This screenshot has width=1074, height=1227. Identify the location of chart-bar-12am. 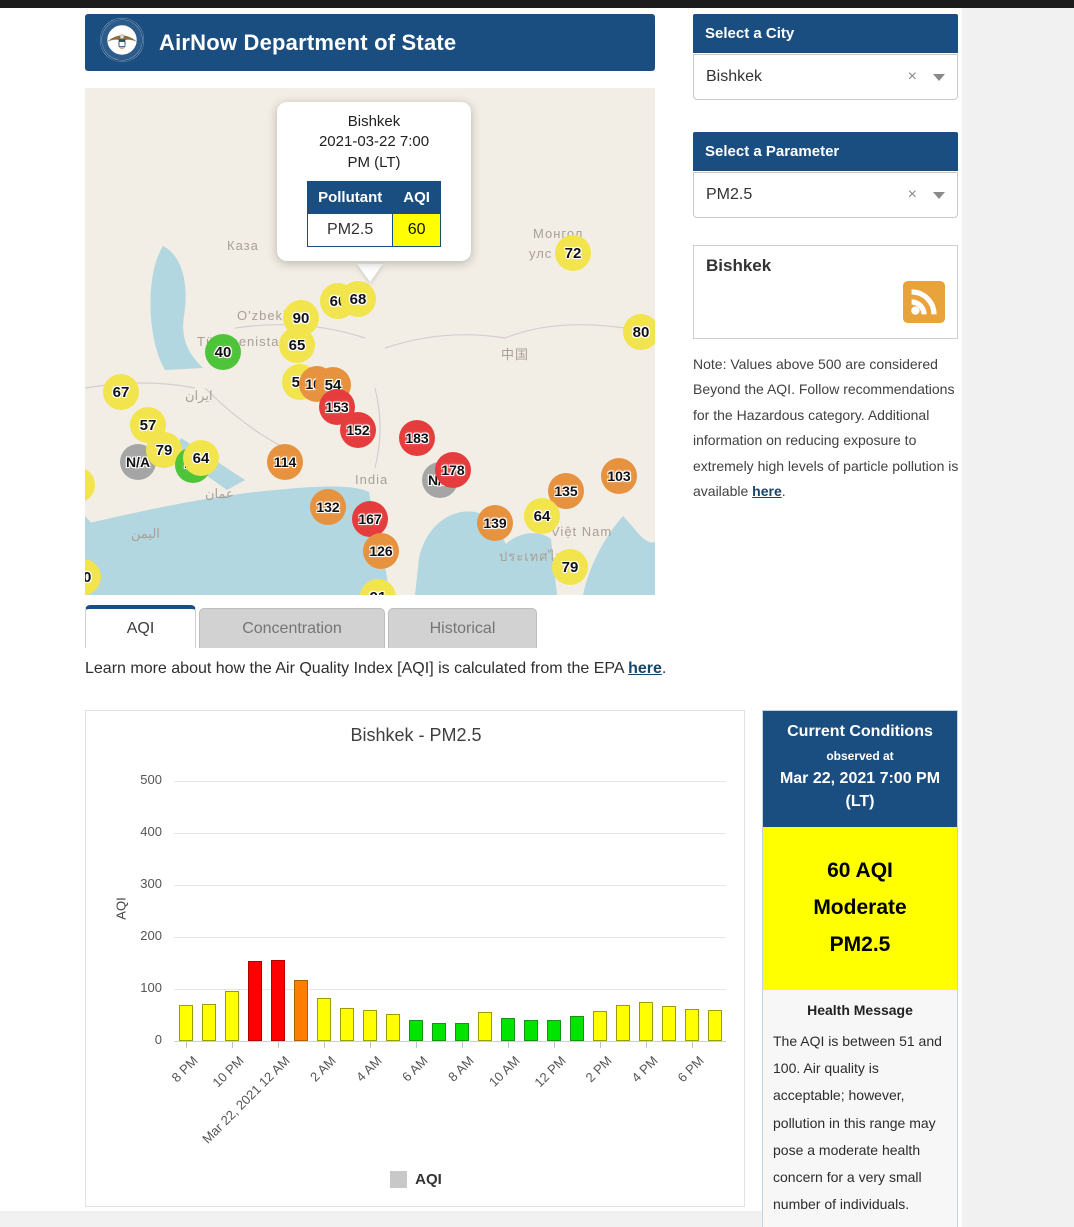
(277, 1000).